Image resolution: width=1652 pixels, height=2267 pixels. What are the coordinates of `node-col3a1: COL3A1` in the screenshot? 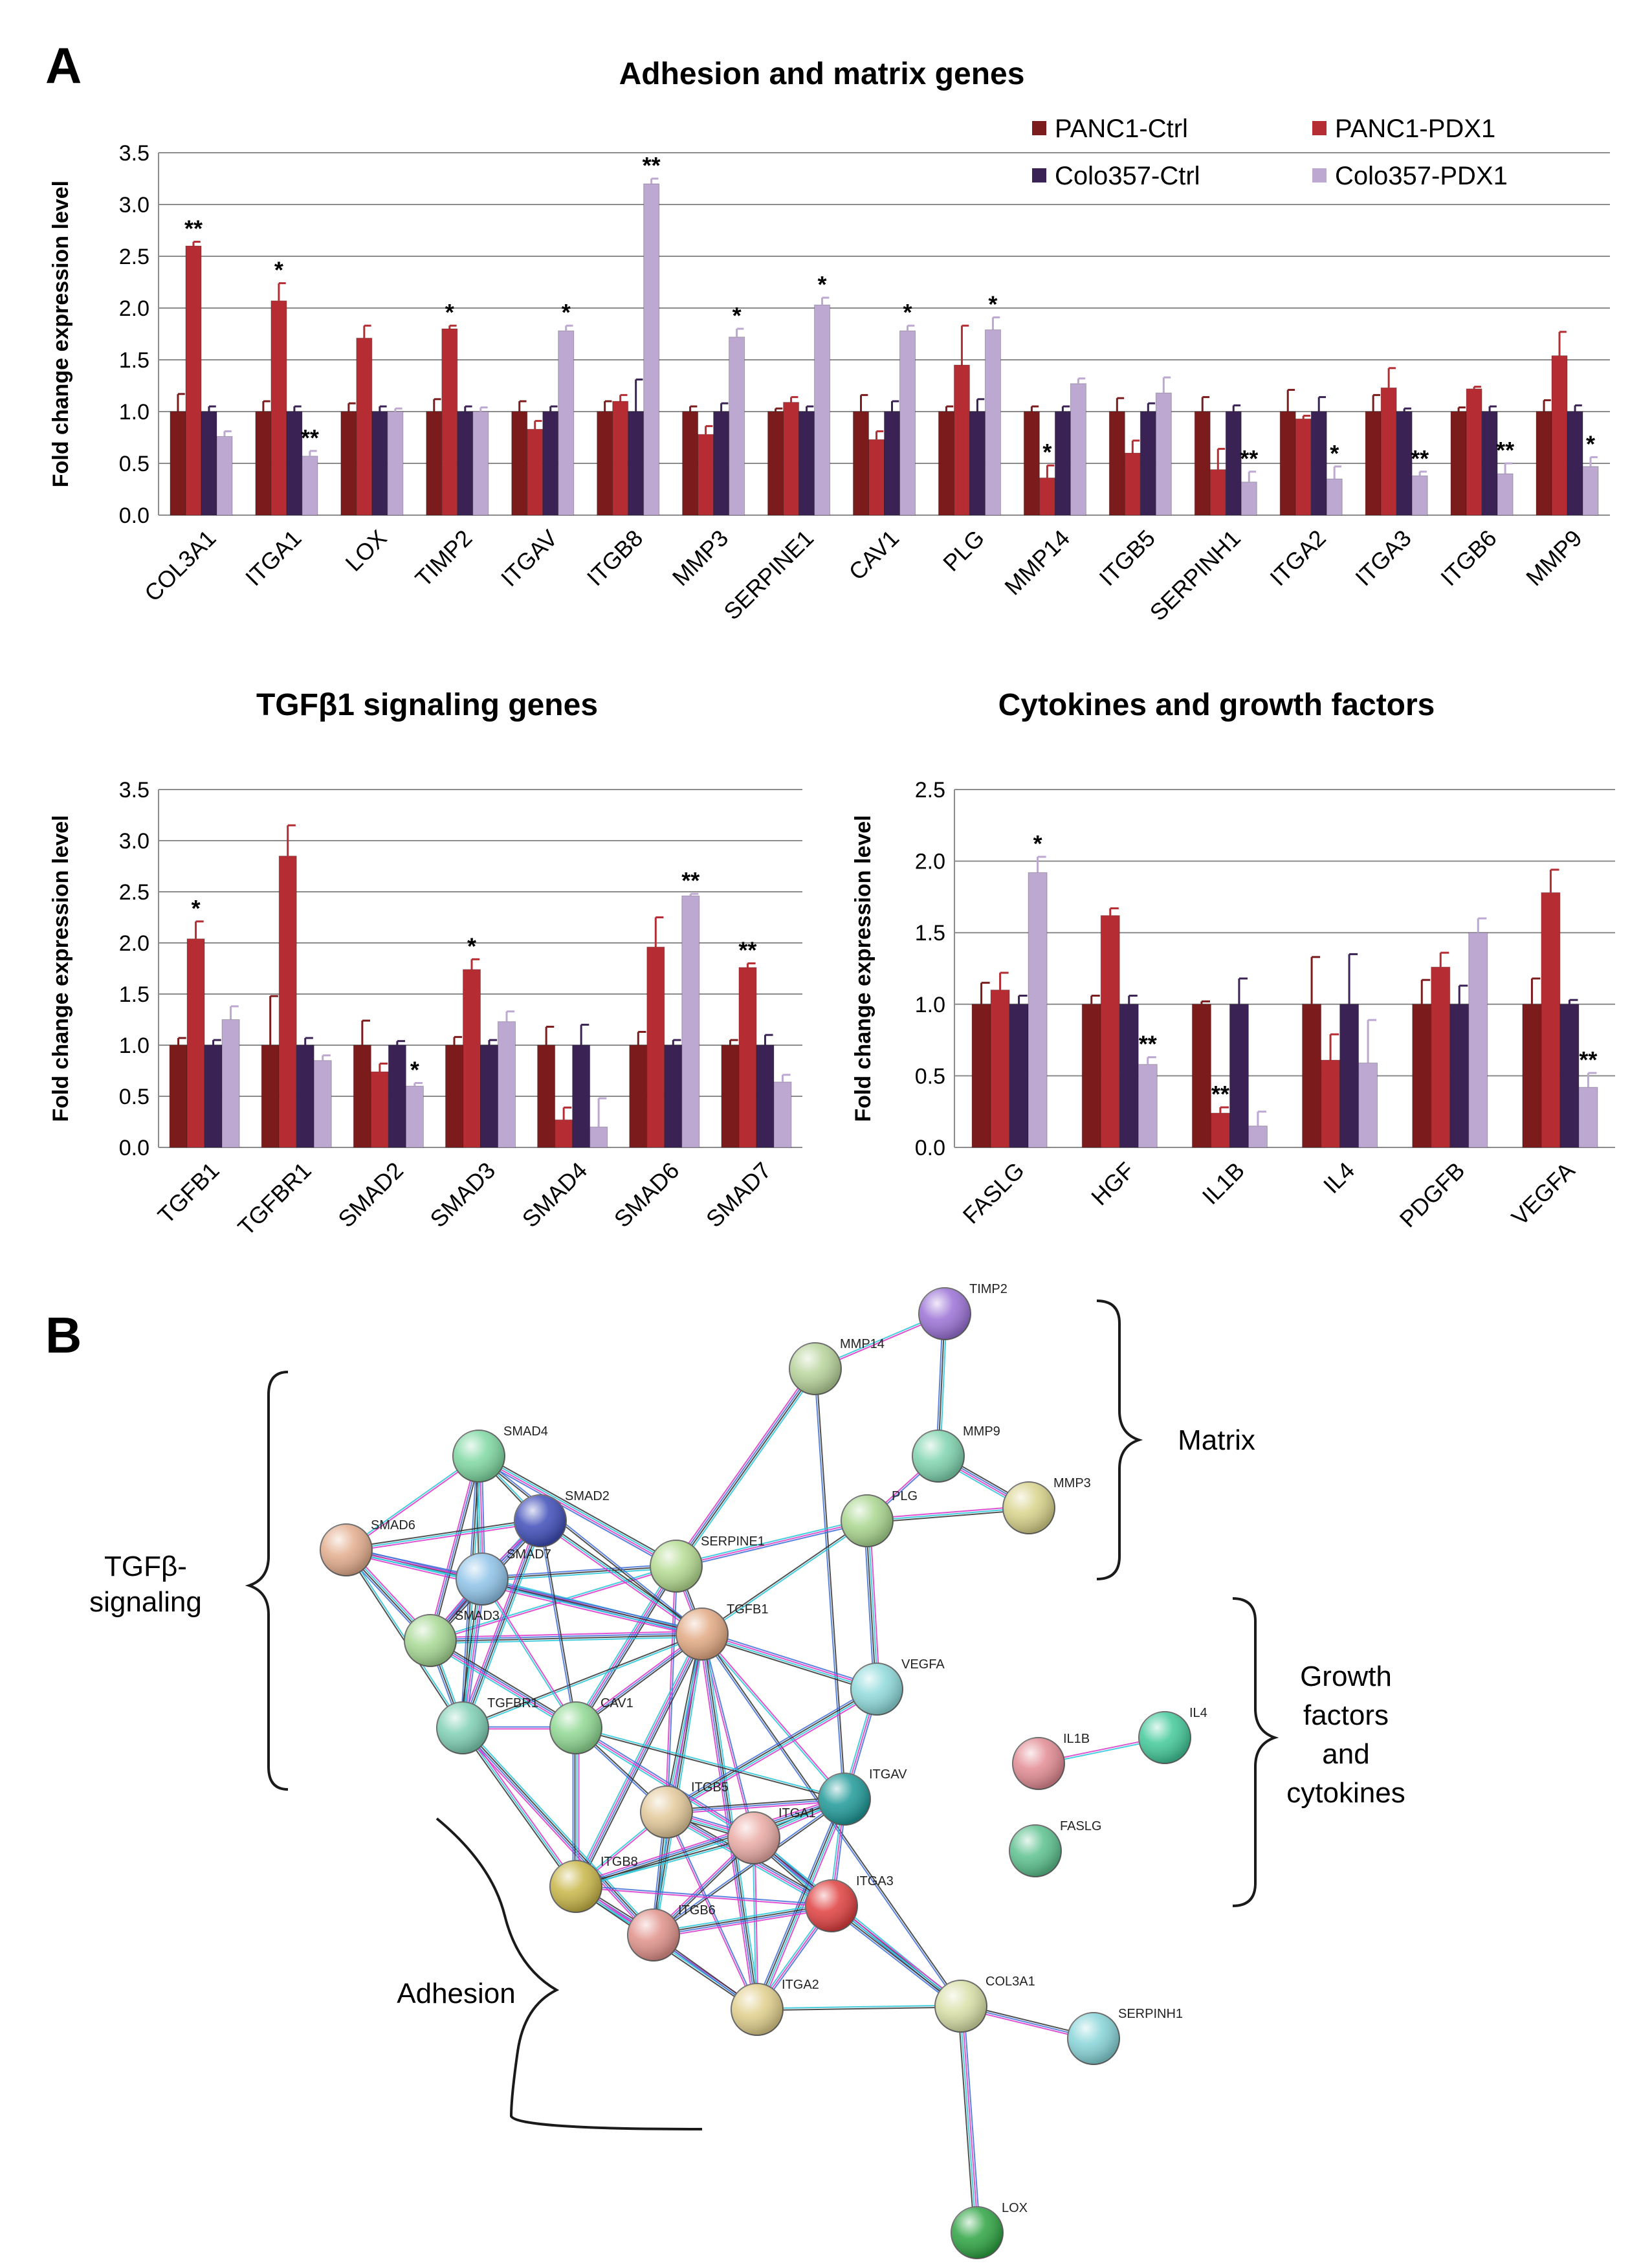 It's located at (984, 2004).